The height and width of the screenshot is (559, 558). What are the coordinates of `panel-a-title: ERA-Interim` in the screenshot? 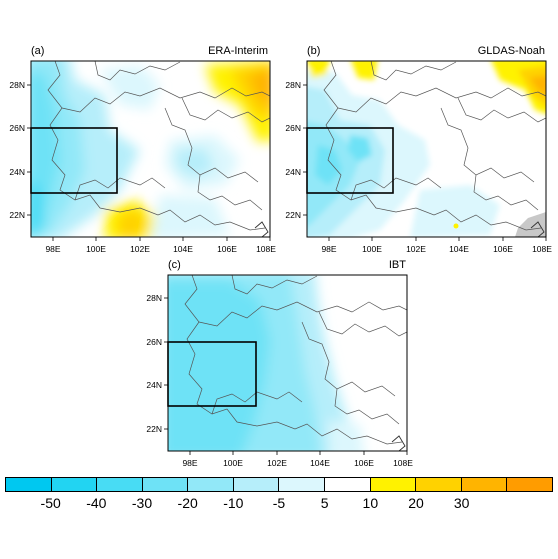 It's located at (238, 51).